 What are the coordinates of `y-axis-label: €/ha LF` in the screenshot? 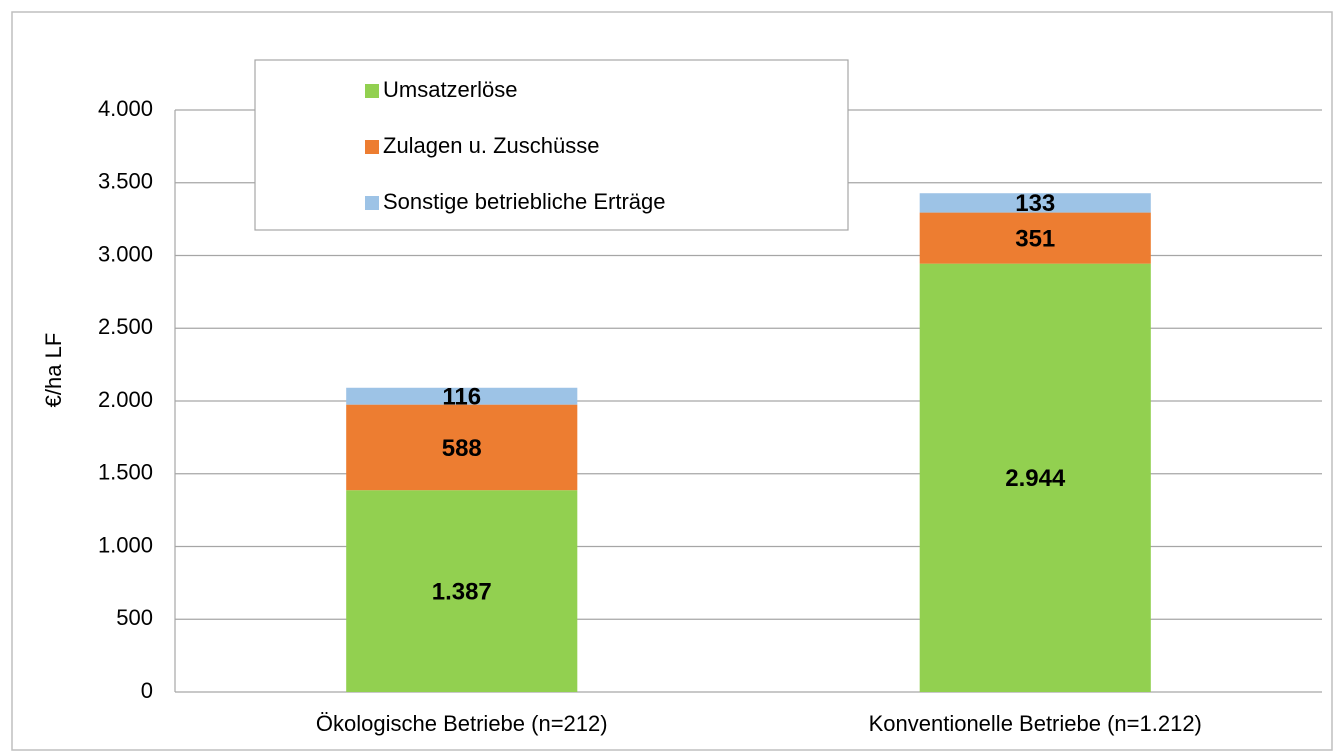 It's located at (53, 370).